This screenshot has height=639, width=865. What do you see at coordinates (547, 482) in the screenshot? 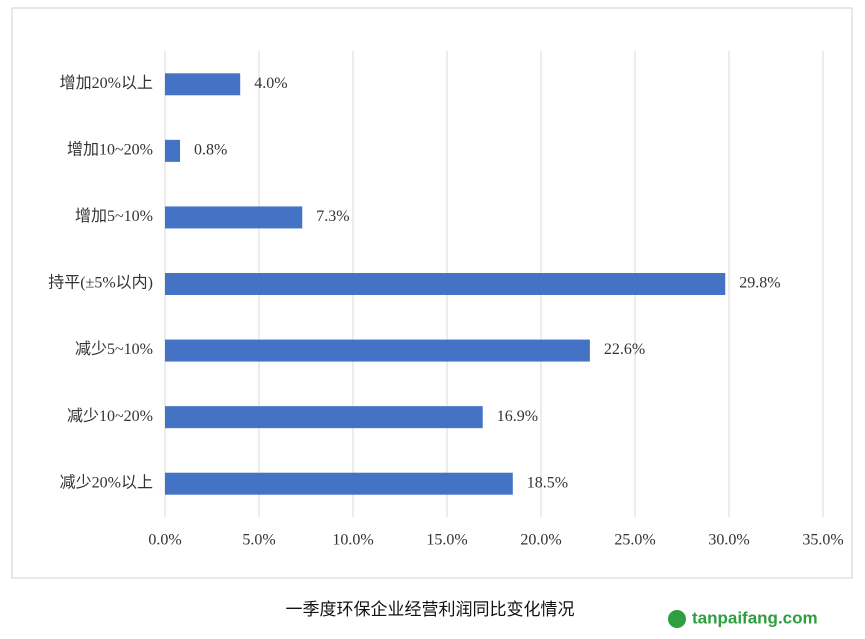
I see `data-label: 18.5%` at bounding box center [547, 482].